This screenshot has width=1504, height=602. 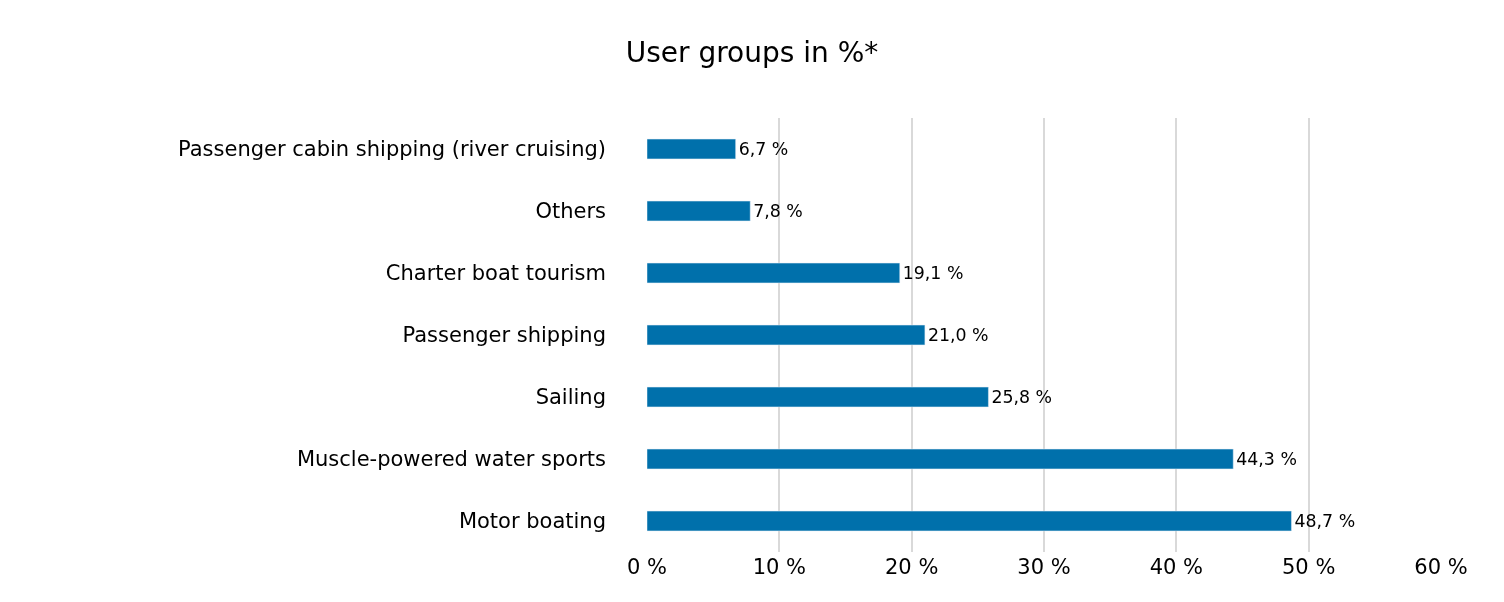 I want to click on x-tick-label: 20 %, so click(x=911, y=567).